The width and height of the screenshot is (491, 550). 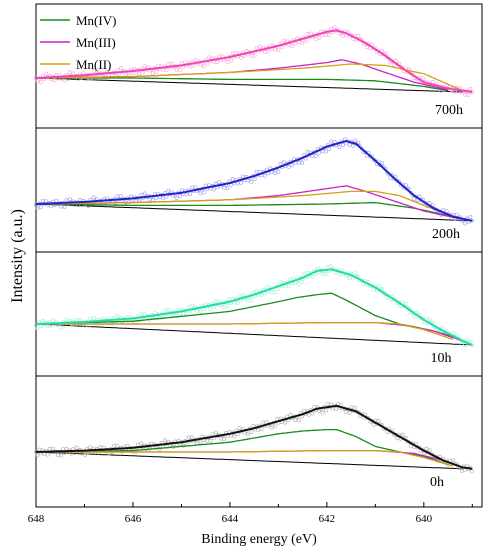 I want to click on panel-label: 200h, so click(x=446, y=234).